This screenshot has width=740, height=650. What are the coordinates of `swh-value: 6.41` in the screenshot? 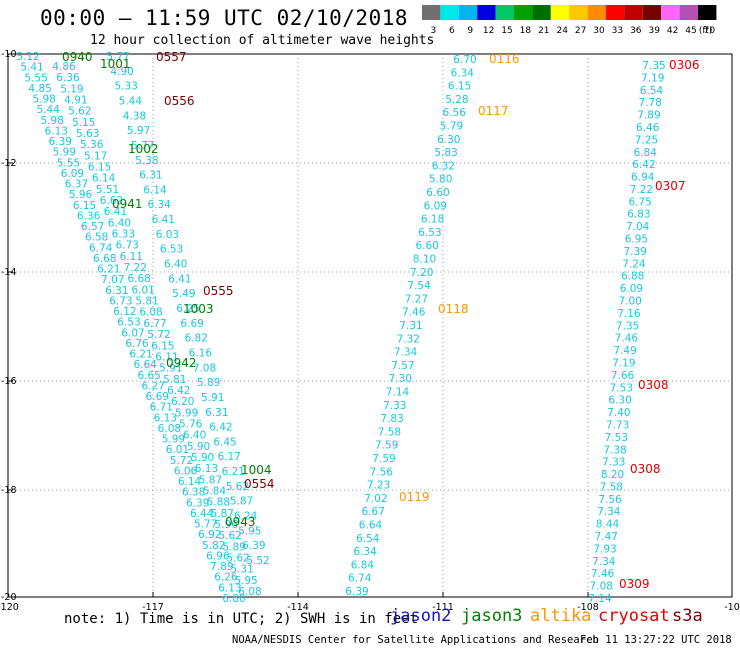 It's located at (163, 220).